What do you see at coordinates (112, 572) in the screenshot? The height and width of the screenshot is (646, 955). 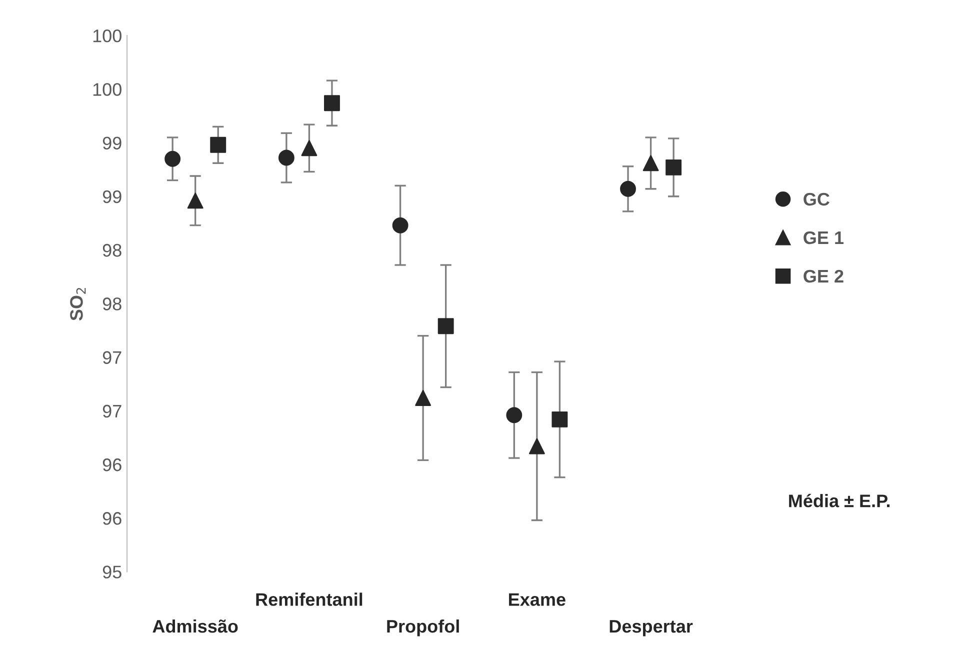 I see `y-tick-label: 95` at bounding box center [112, 572].